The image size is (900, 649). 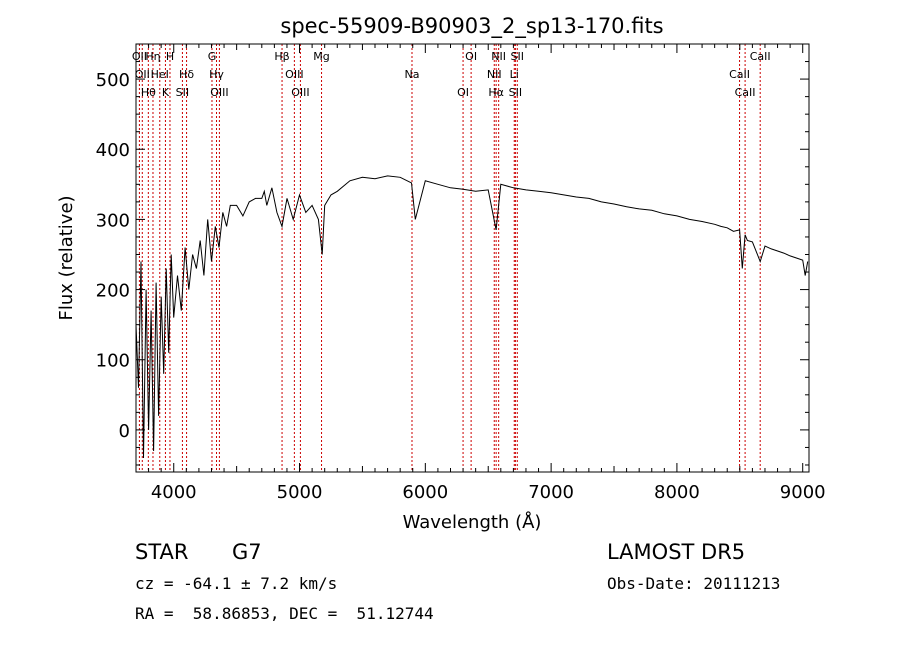 What do you see at coordinates (236, 583) in the screenshot?
I see `velocity-readout: cz = -64.1 ± 7.2 km/s` at bounding box center [236, 583].